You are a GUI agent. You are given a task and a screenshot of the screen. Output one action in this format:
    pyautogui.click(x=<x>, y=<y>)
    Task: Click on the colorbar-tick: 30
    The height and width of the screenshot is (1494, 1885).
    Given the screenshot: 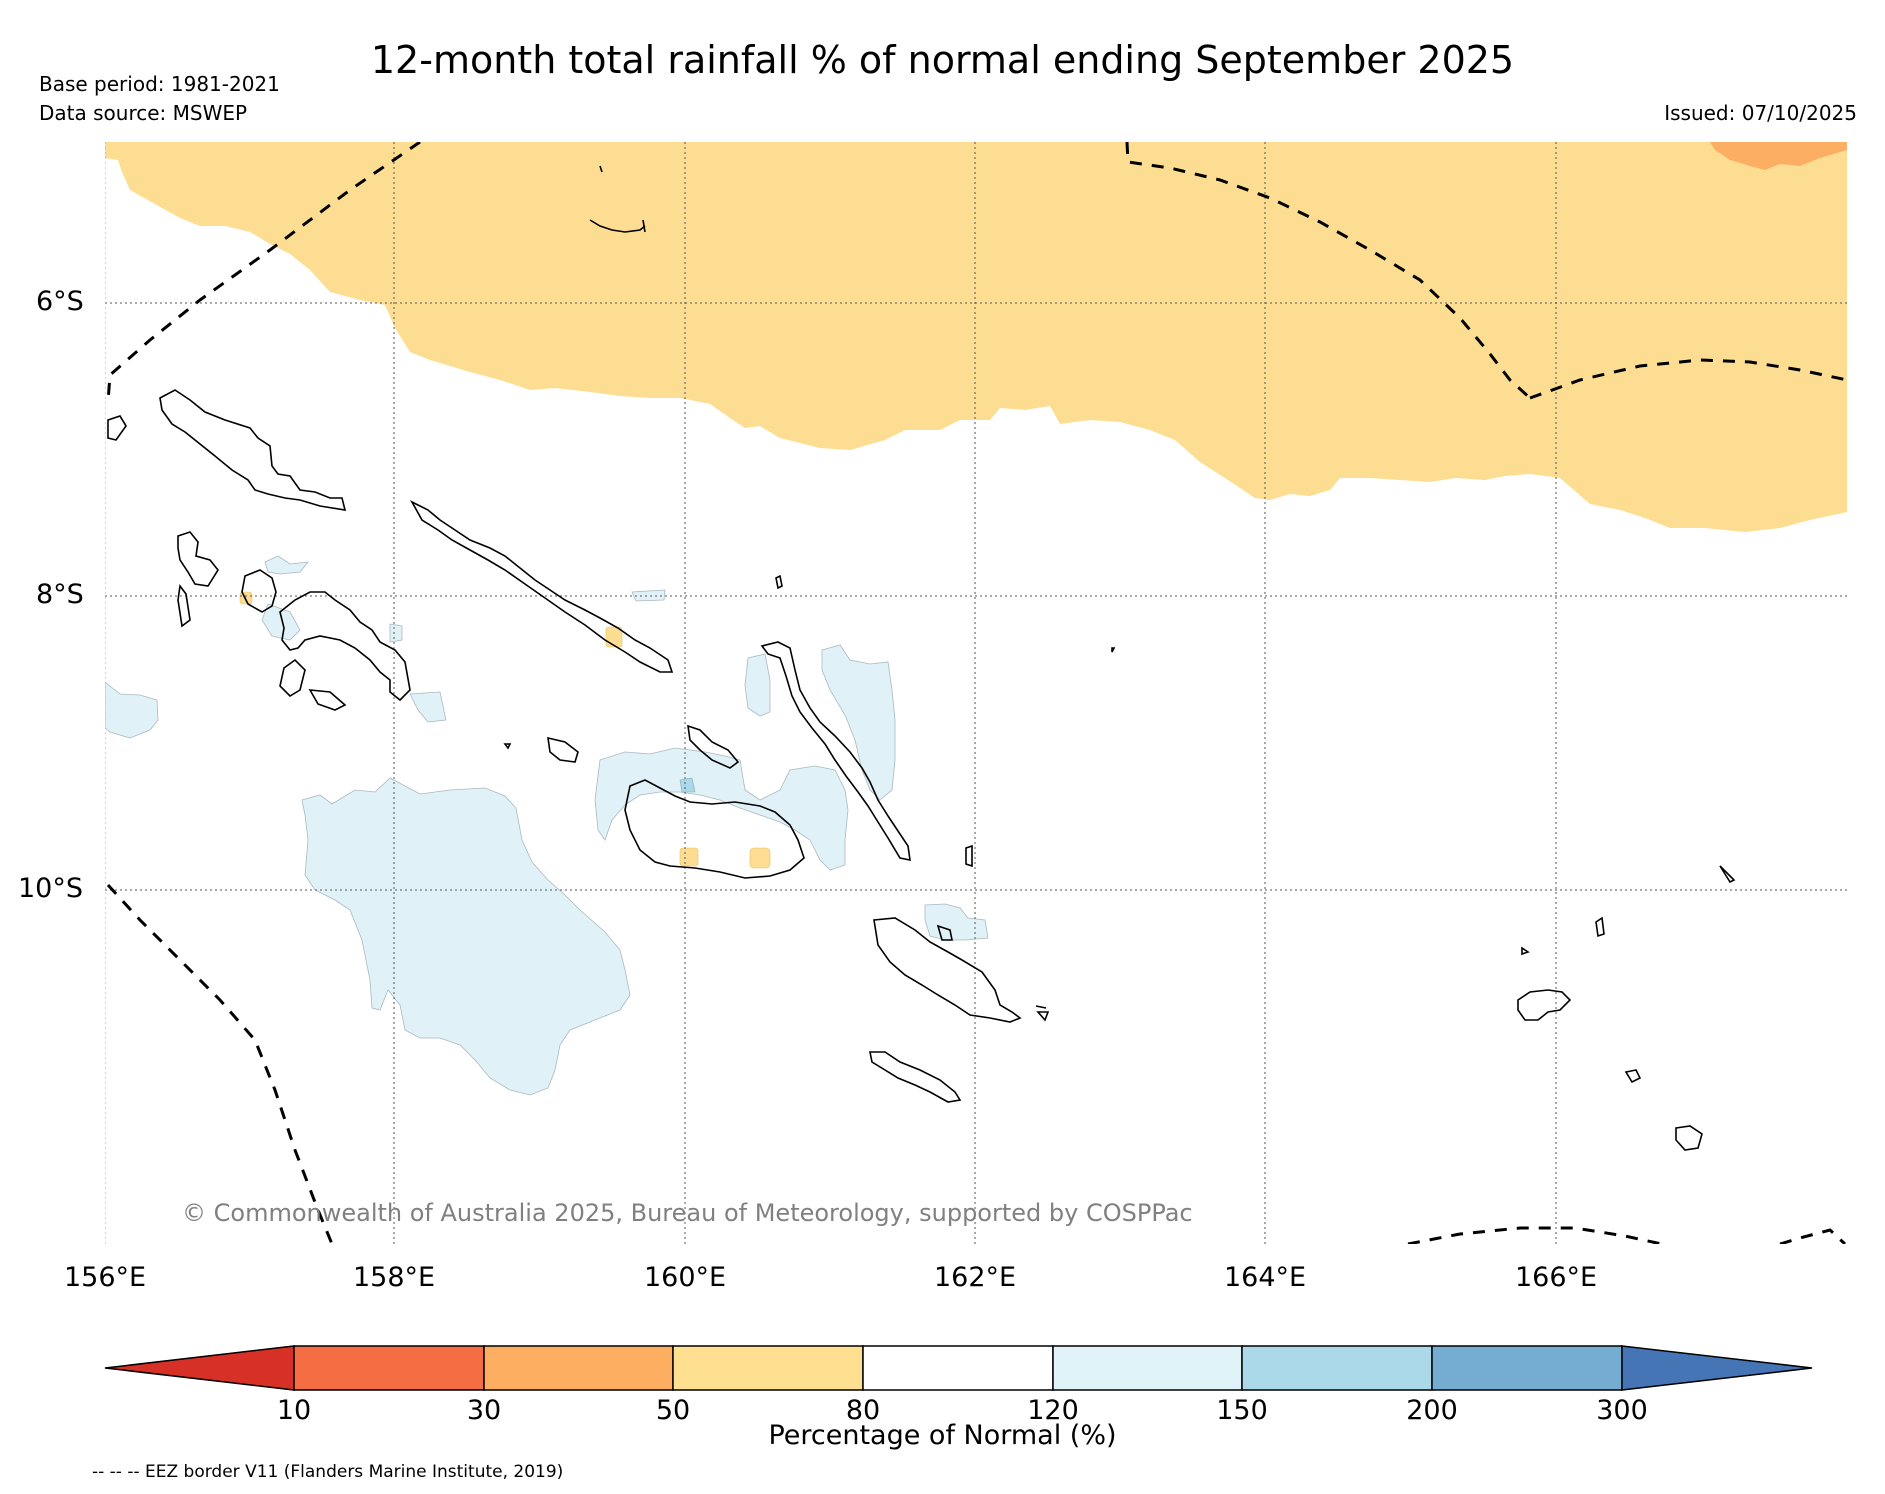 What is the action you would take?
    pyautogui.click(x=484, y=1410)
    